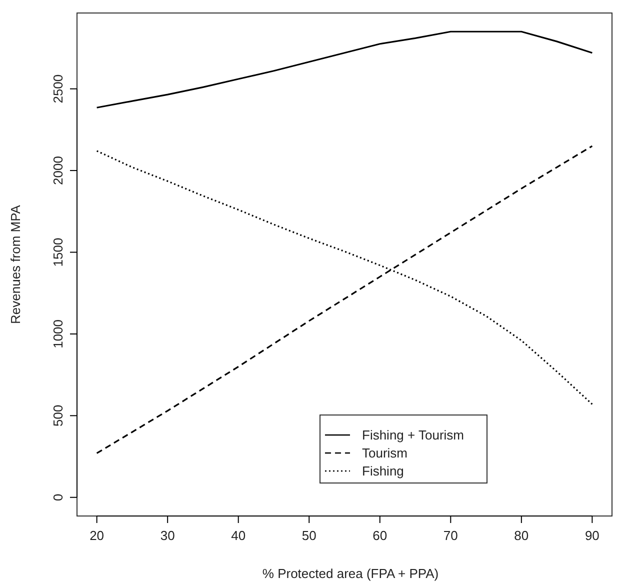 The width and height of the screenshot is (620, 585). Describe the element at coordinates (380, 536) in the screenshot. I see `x-tick-label: 60` at that location.